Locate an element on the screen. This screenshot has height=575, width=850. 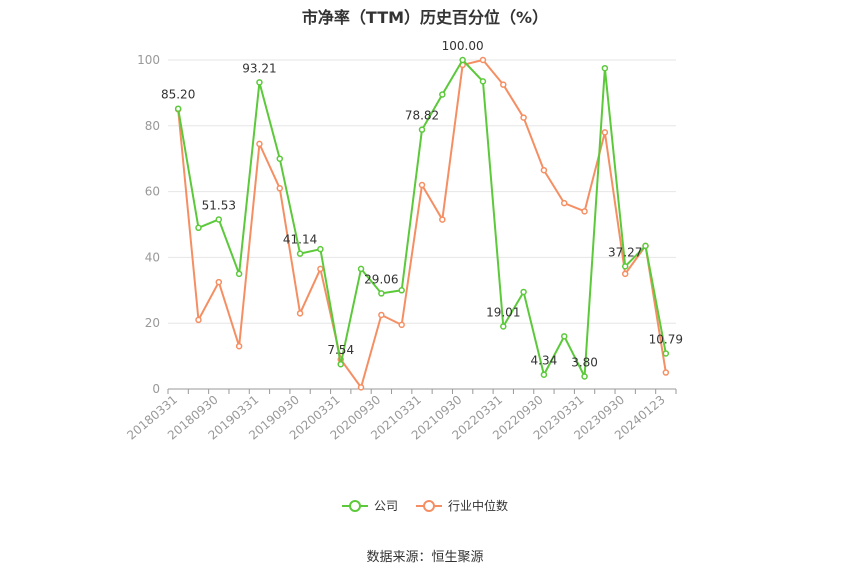
legend-marker-company is located at coordinates (354, 505).